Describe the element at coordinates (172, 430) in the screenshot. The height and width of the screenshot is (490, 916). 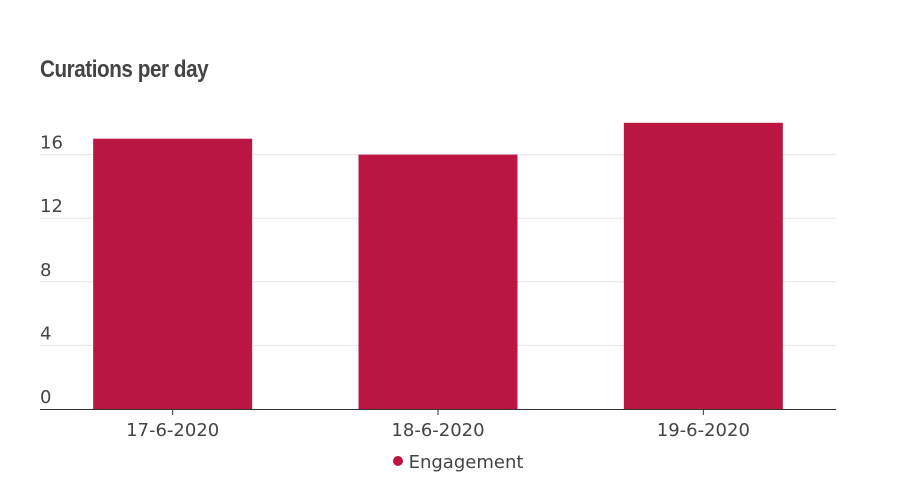
I see `x-tick-label: 17-6-2020` at that location.